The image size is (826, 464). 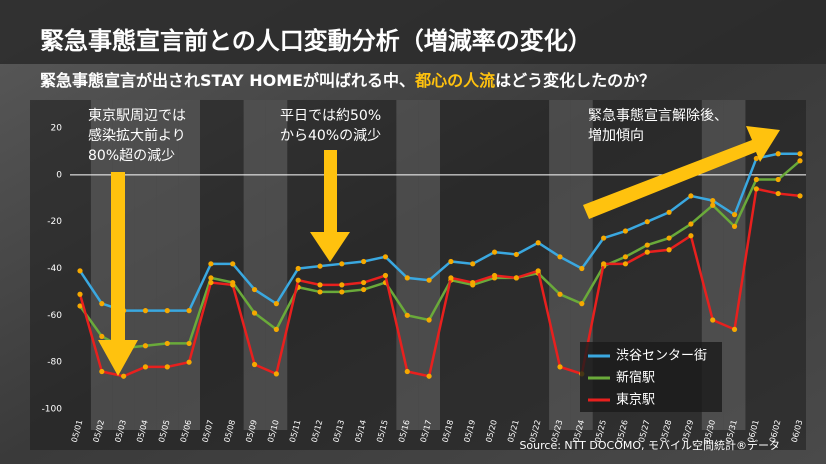 What do you see at coordinates (661, 356) in the screenshot?
I see `legend-label: 渋谷センター街` at bounding box center [661, 356].